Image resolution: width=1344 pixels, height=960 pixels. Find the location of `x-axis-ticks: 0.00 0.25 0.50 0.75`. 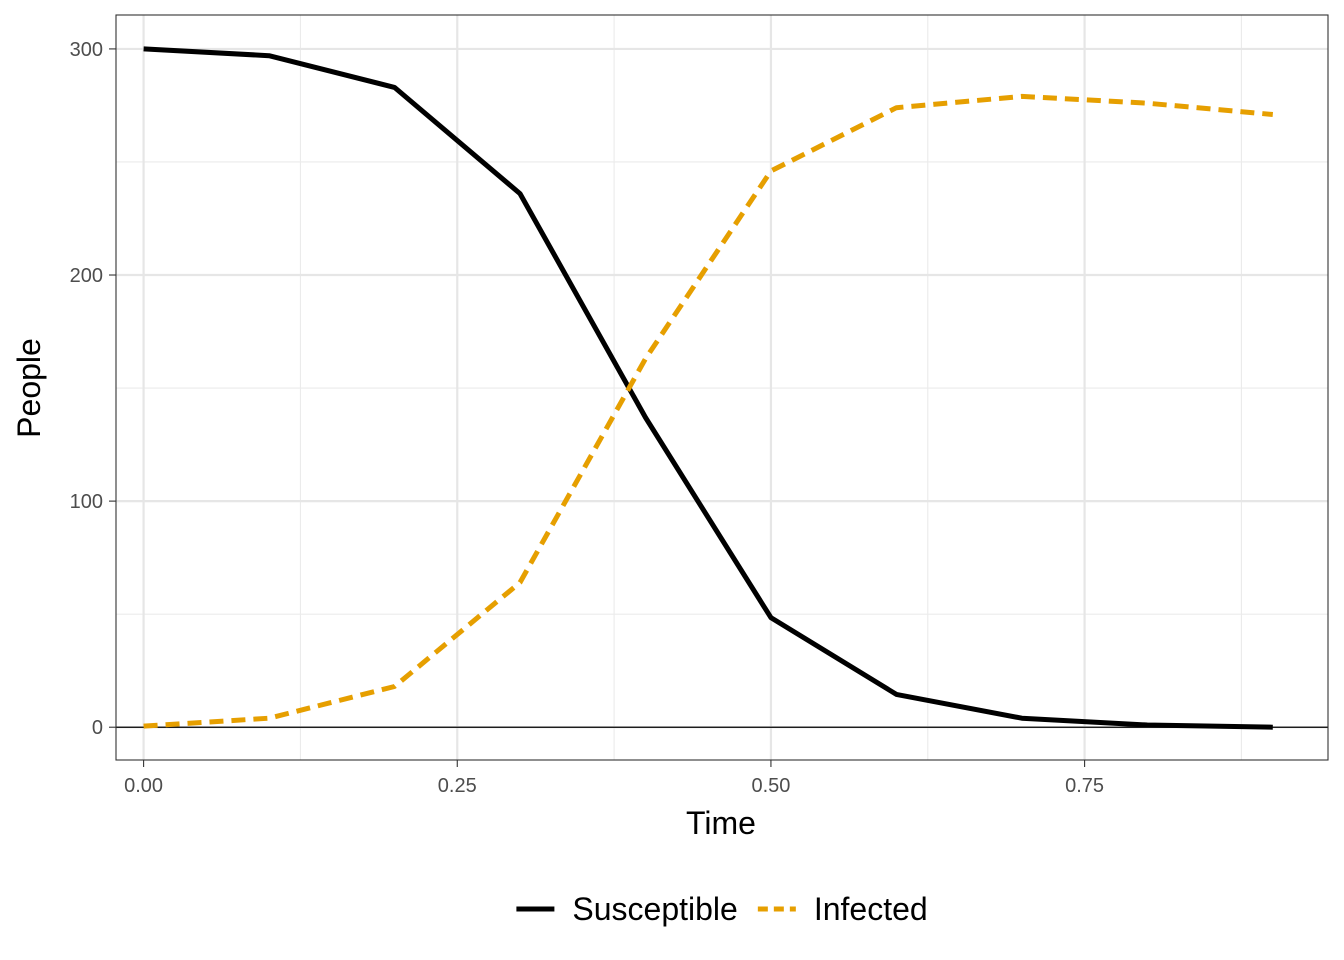

x-axis-ticks: 0.00 0.25 0.50 0.75 is located at coordinates (614, 778).